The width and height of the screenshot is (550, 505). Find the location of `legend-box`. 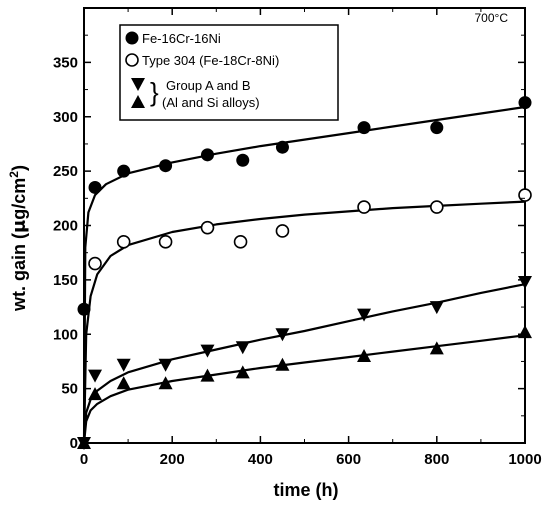

legend-box is located at coordinates (229, 72).